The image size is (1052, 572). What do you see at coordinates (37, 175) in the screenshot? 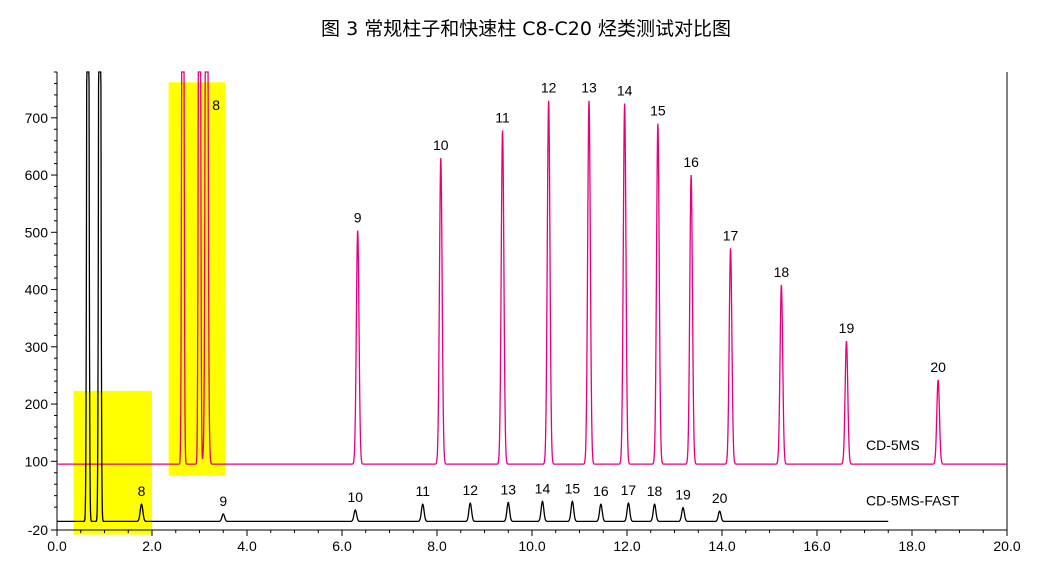
I see `y-tick-label: 600` at bounding box center [37, 175].